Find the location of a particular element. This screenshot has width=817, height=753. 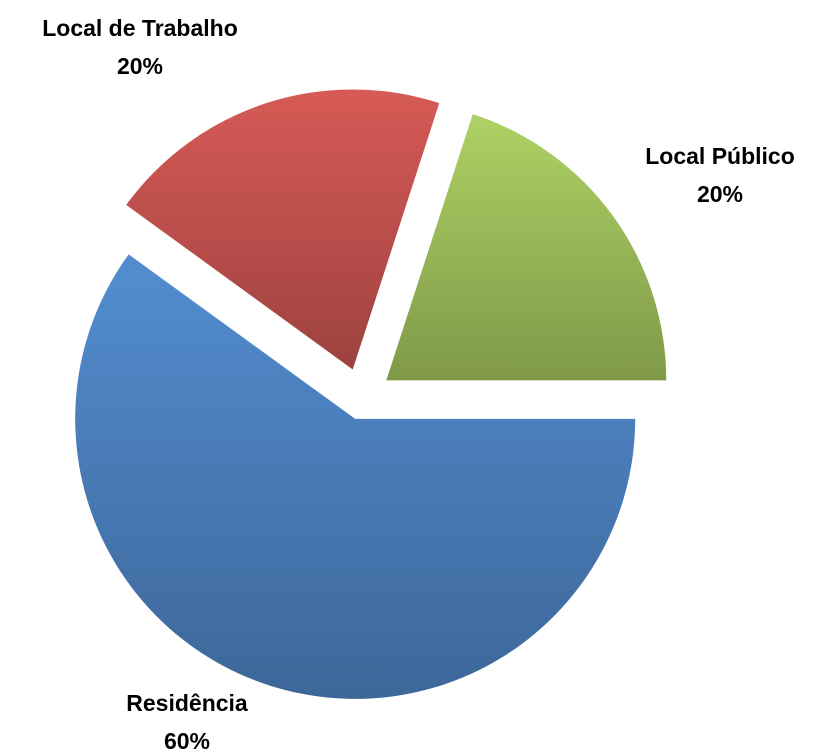

slice-label: Local de Trabalho is located at coordinates (140, 28).